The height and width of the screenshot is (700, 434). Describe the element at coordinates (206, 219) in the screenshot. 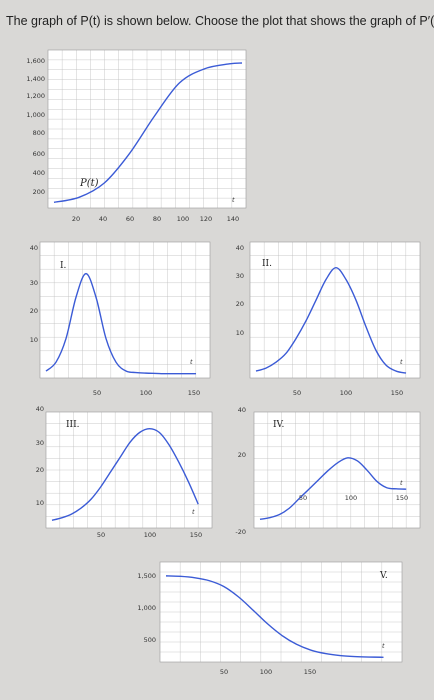

I see `x-tick-label: 120` at that location.